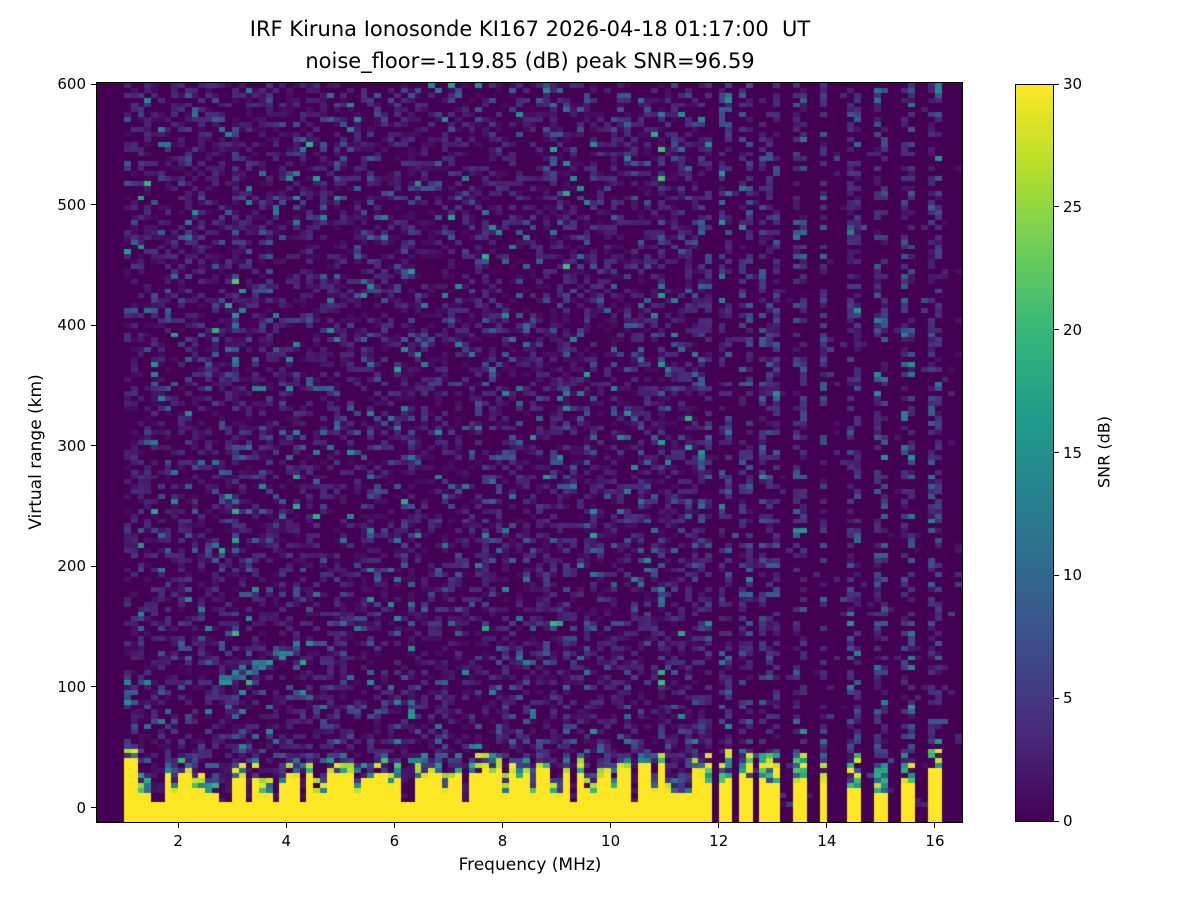 Image resolution: width=1200 pixels, height=900 pixels. I want to click on x-tick-label: 16, so click(935, 841).